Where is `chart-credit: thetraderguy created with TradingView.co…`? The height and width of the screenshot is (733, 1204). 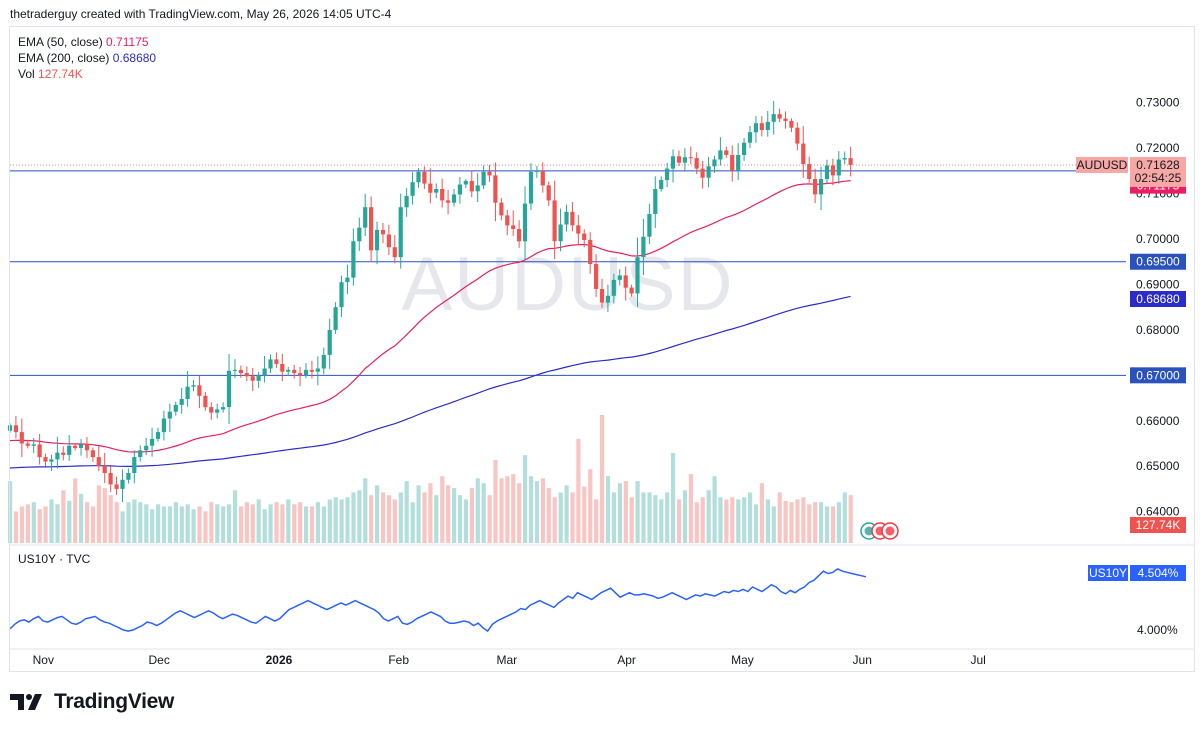
chart-credit: thetraderguy created with TradingView.co… is located at coordinates (201, 14).